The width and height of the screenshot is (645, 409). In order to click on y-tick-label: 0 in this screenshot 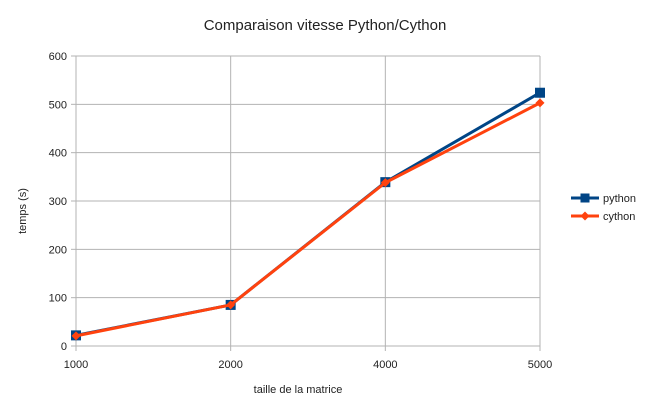, I will do `click(64, 347)`.